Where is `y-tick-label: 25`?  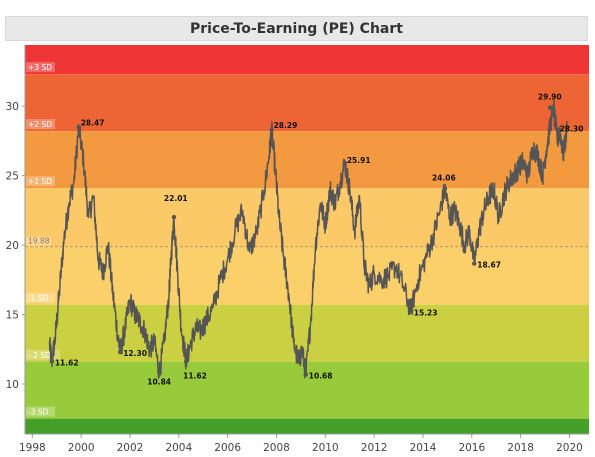
y-tick-label: 25 is located at coordinates (12, 177).